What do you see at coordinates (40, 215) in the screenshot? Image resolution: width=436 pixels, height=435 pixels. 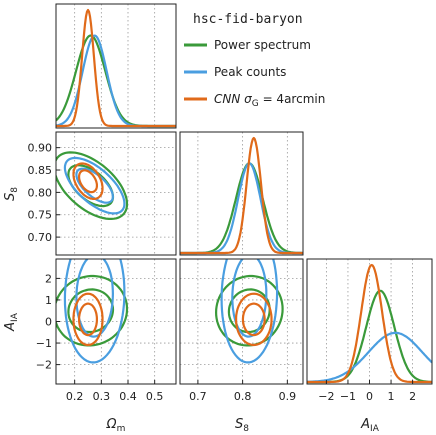 I see `y-tick-label: 0.75` at bounding box center [40, 215].